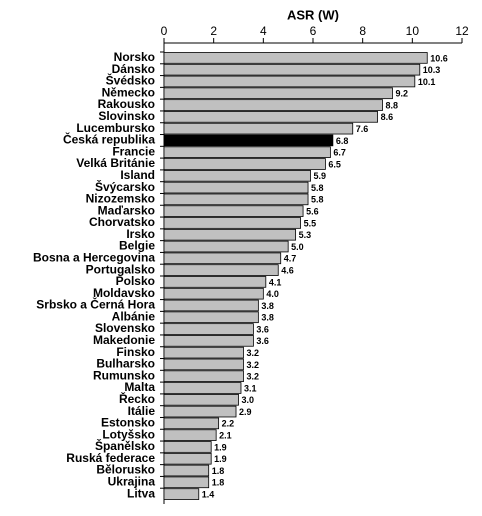  What do you see at coordinates (133, 151) in the screenshot?
I see `category-label: Francie` at bounding box center [133, 151].